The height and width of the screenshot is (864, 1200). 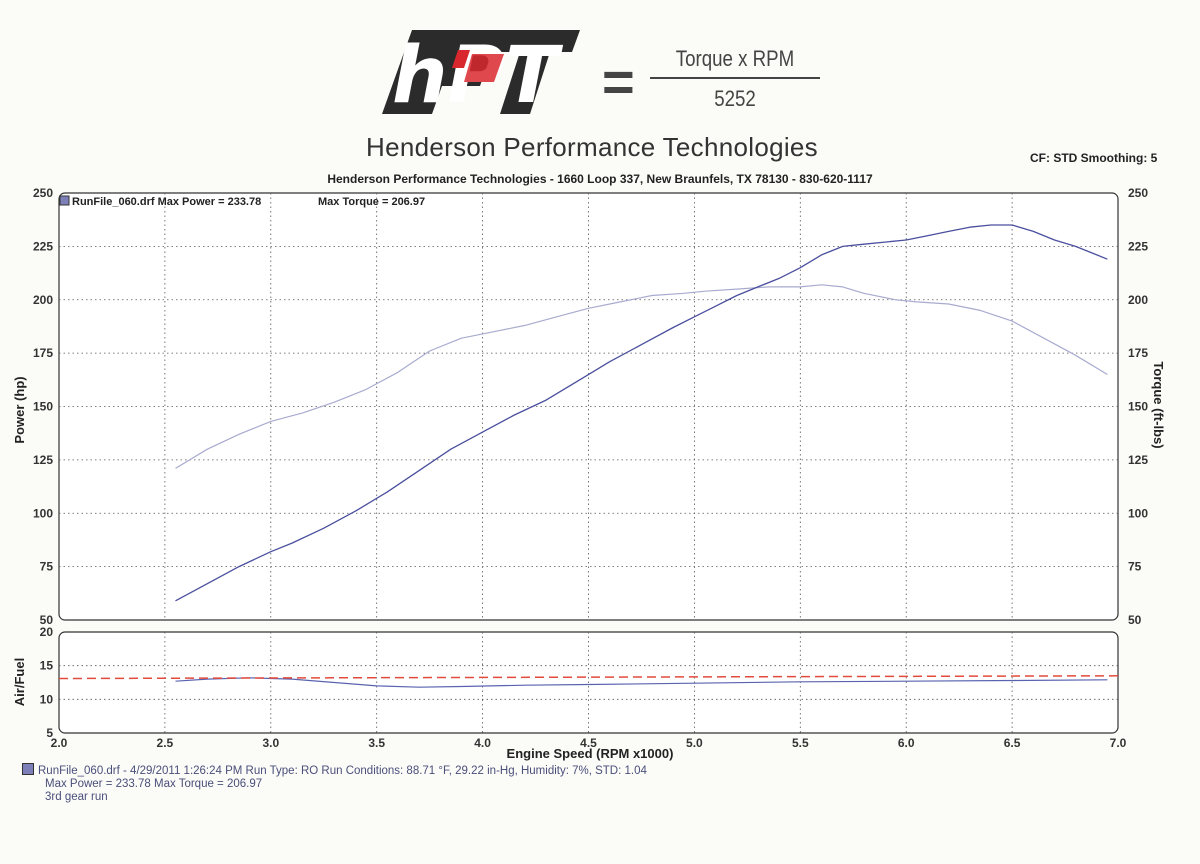 What do you see at coordinates (1138, 460) in the screenshot?
I see `y2-tick-label: 125` at bounding box center [1138, 460].